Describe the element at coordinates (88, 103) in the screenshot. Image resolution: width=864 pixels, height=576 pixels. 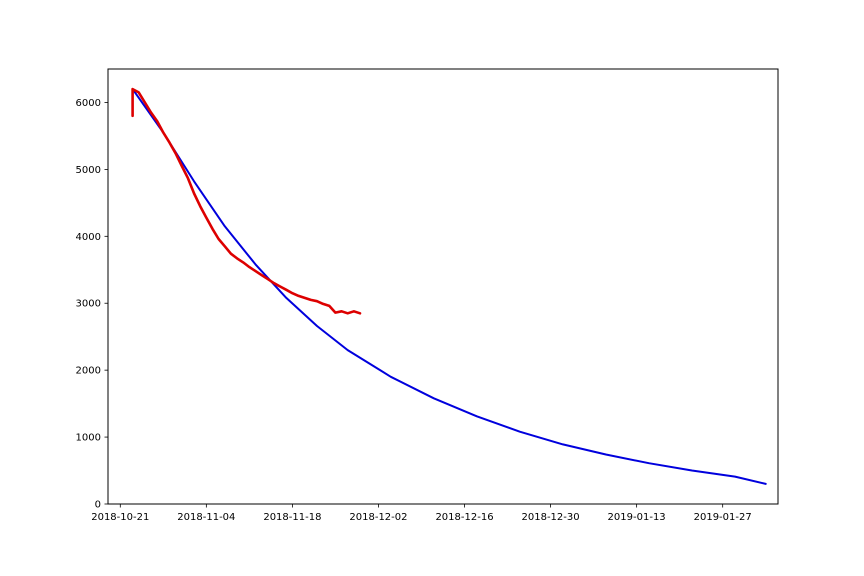
I see `y-tick-label: 6000` at that location.